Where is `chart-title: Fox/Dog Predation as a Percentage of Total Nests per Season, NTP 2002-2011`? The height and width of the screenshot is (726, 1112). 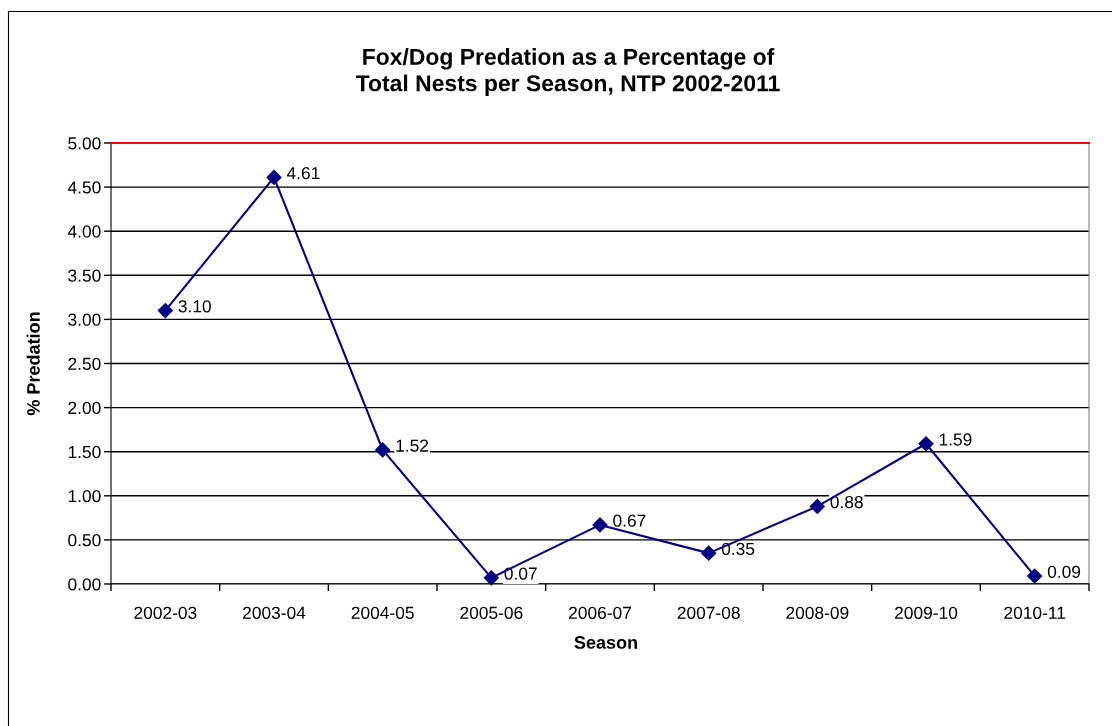
chart-title: Fox/Dog Predation as a Percentage of Total Nests per Season, NTP 2002-2011 is located at coordinates (567, 72).